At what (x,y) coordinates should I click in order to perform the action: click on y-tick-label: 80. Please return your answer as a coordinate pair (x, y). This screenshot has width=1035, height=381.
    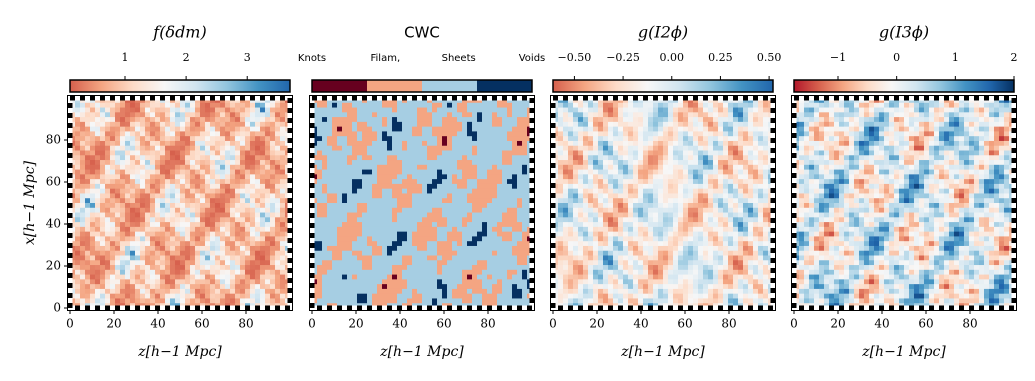
    Looking at the image, I should click on (53, 140).